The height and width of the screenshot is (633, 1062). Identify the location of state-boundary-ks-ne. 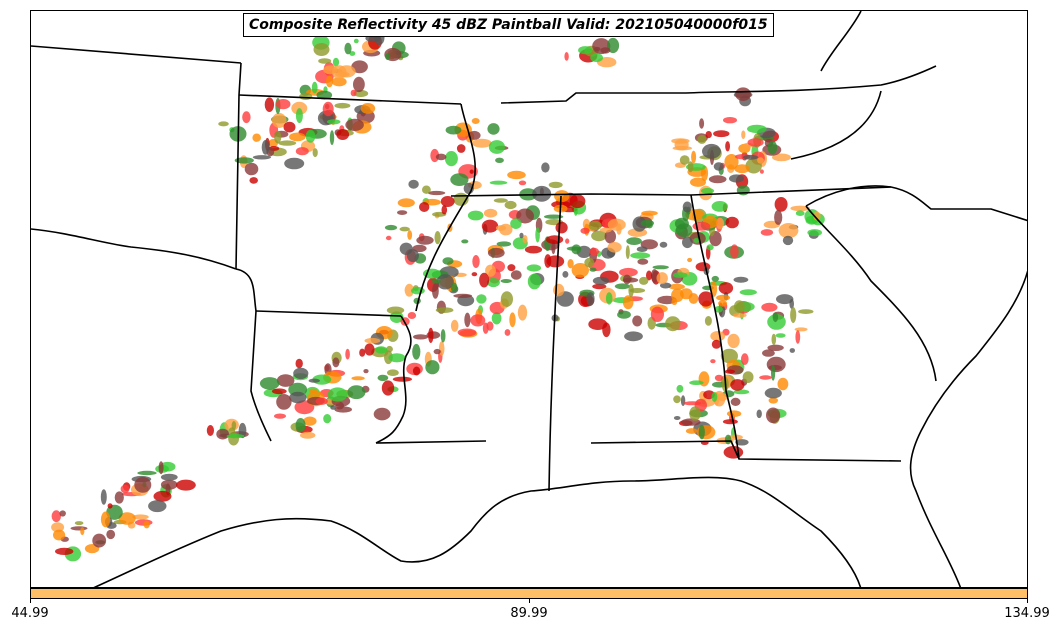
(136, 54).